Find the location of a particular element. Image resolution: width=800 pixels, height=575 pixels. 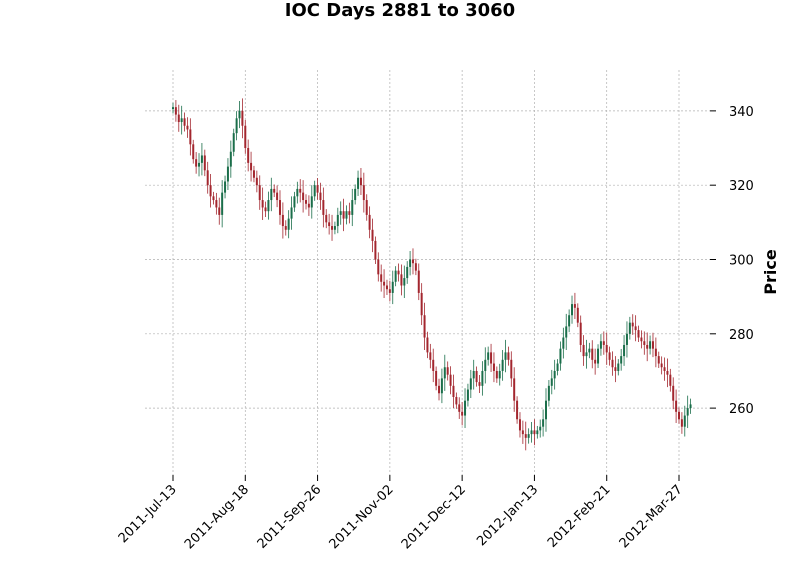

x-tick-label: 2011-Nov-02 is located at coordinates (362, 517).